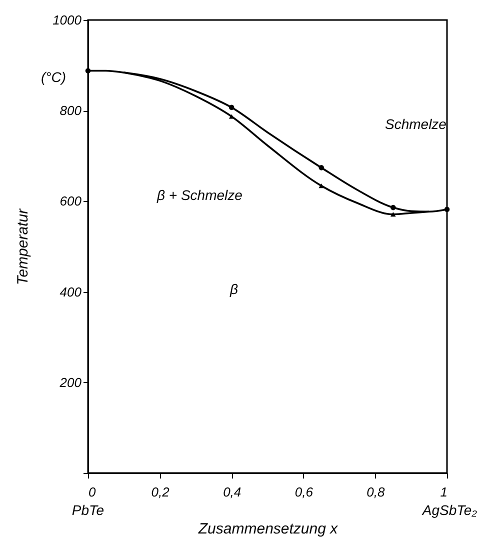 Image resolution: width=480 pixels, height=543 pixels. Describe the element at coordinates (416, 124) in the screenshot. I see `annotation: Schmelze` at that location.